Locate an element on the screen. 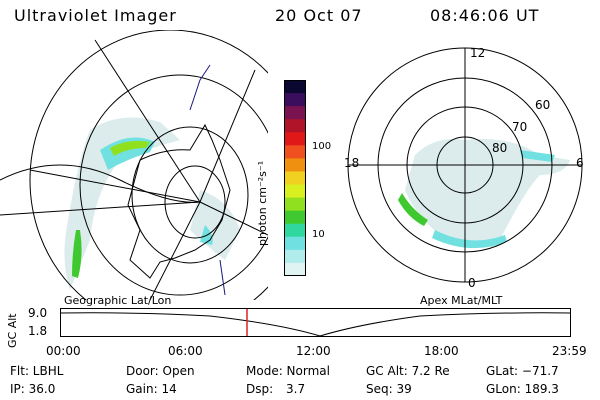 The width and height of the screenshot is (600, 400). dsp-label: Dsp: is located at coordinates (260, 389).